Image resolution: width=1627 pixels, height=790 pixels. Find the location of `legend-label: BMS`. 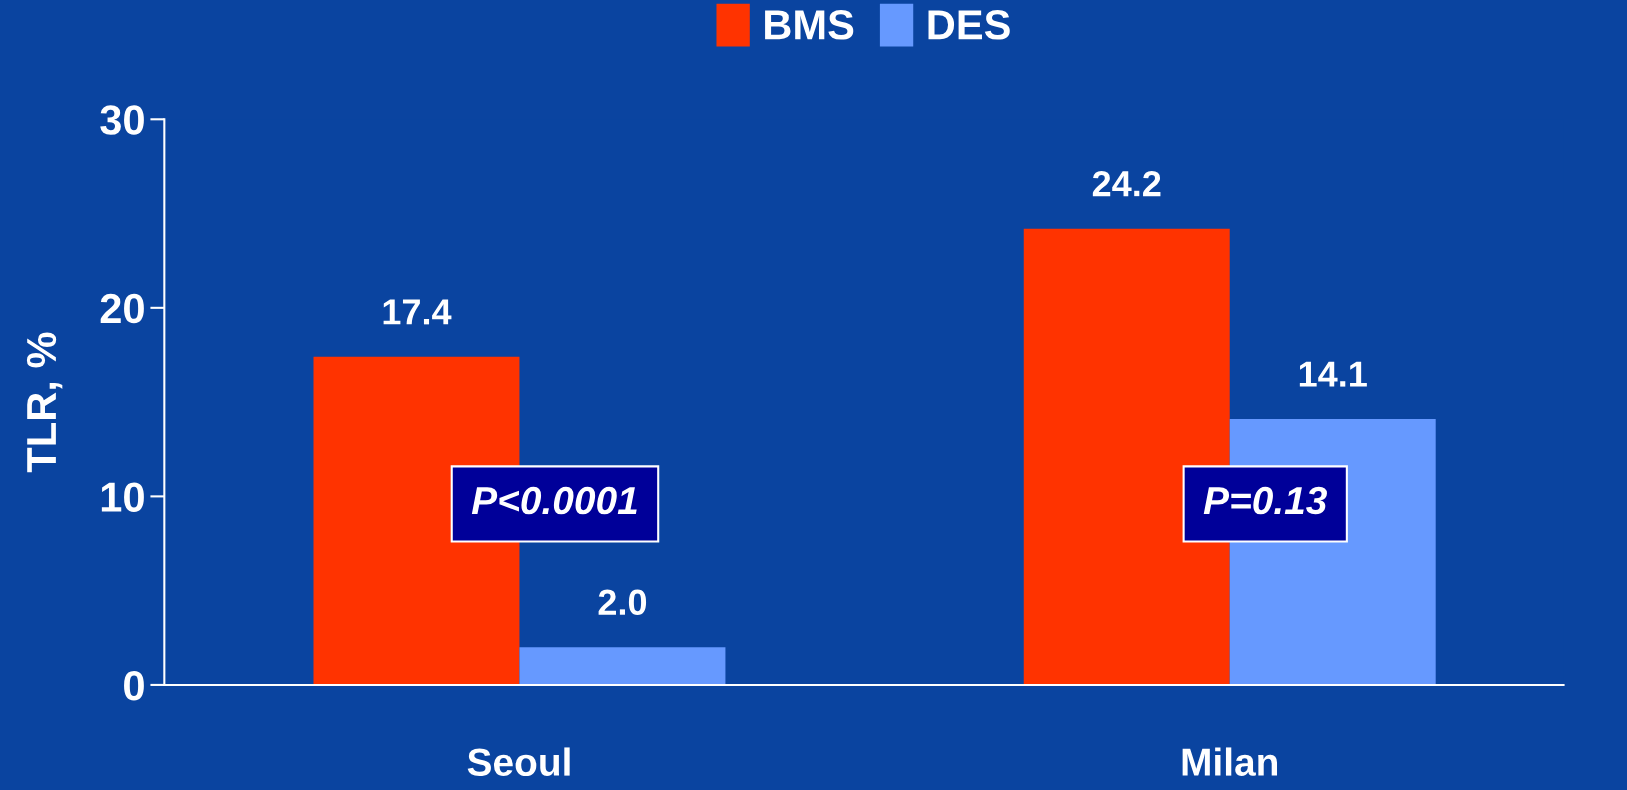

legend-label: BMS is located at coordinates (809, 25).